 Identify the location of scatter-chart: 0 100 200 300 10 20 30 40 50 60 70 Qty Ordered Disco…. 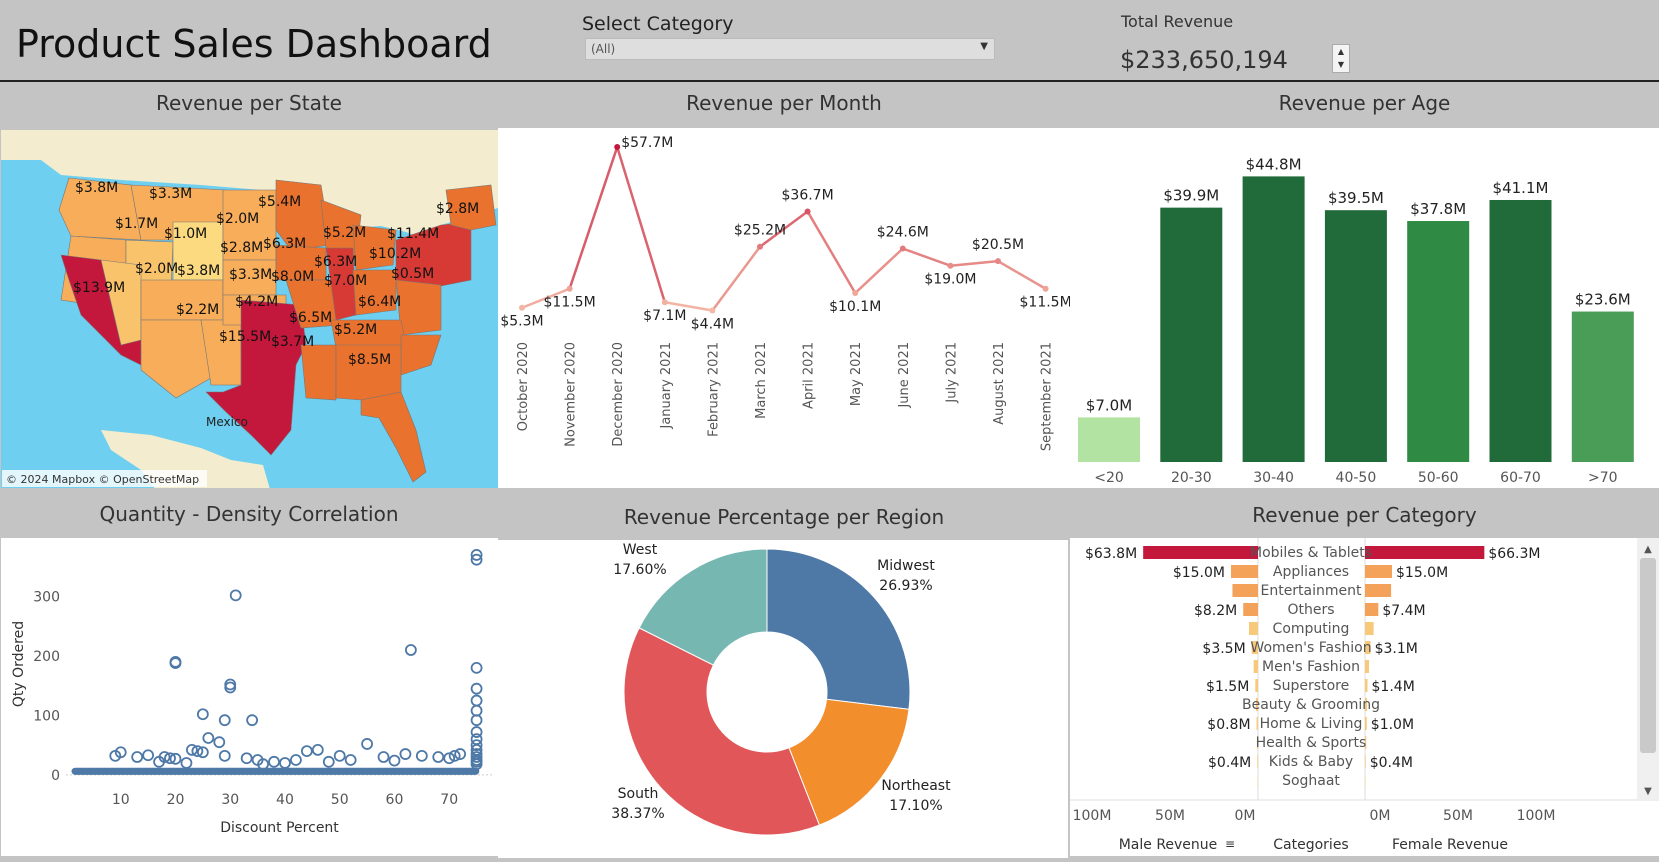
(249, 697).